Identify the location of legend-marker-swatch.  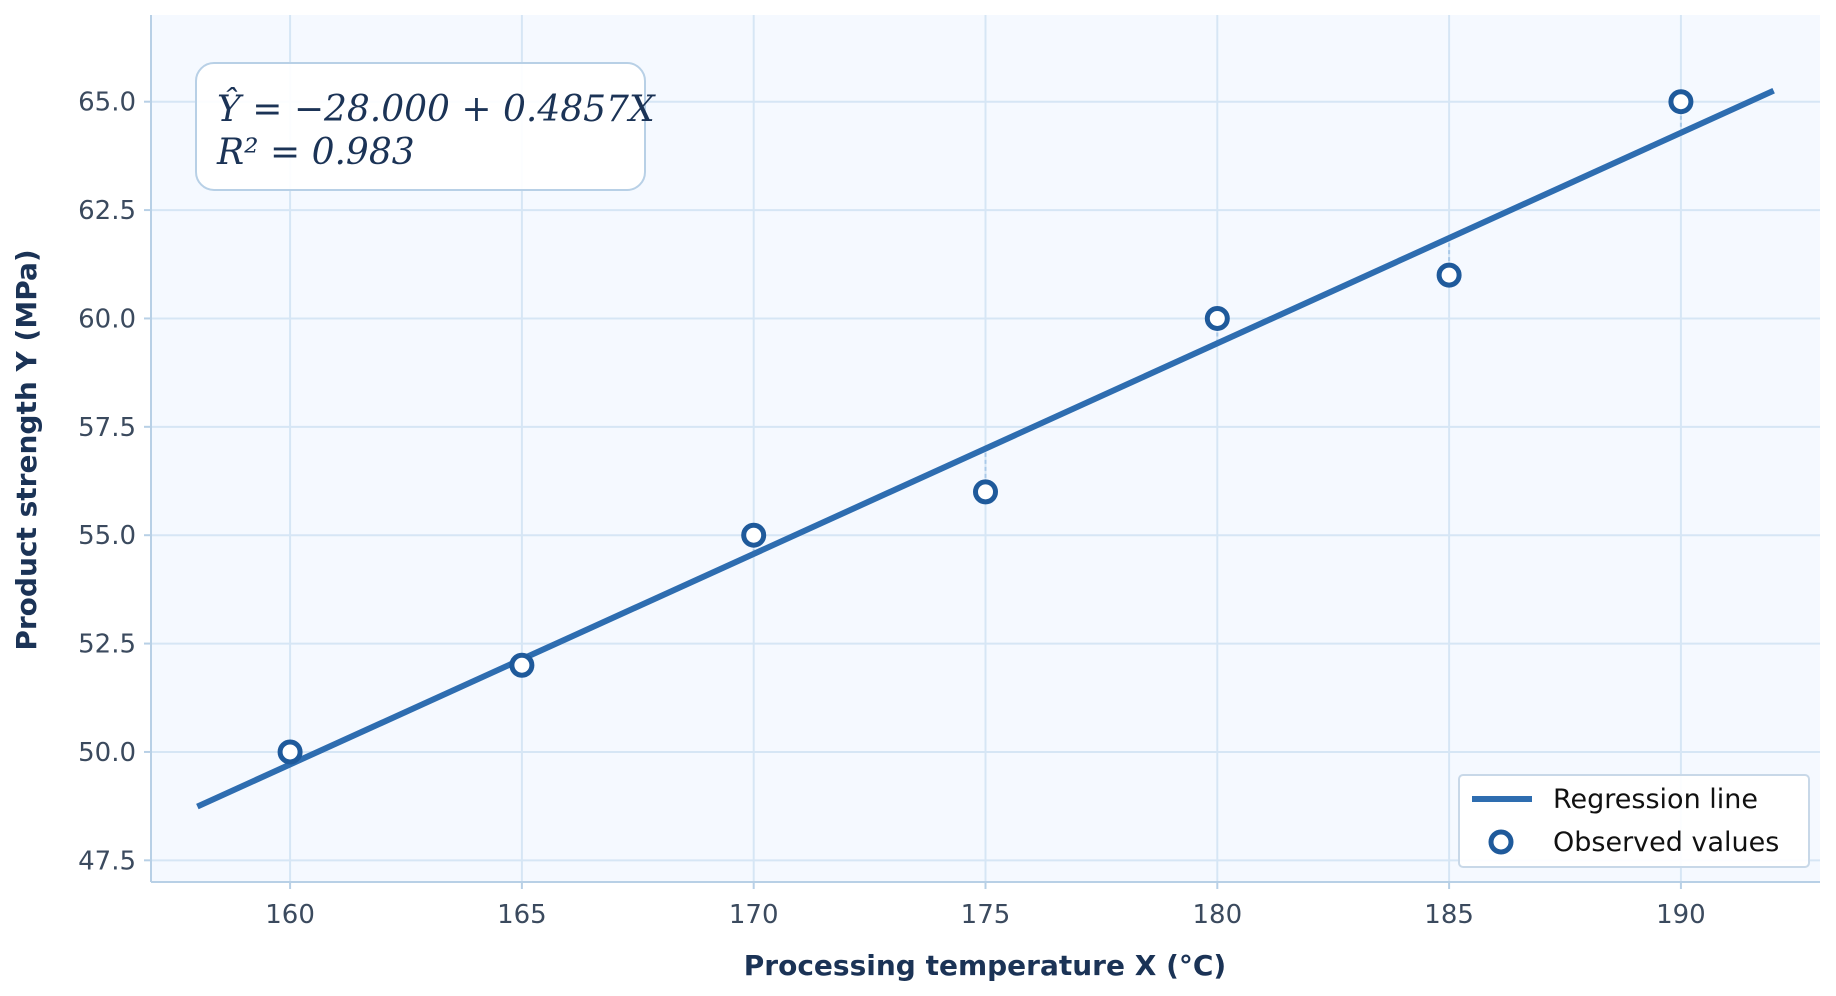
(1501, 842).